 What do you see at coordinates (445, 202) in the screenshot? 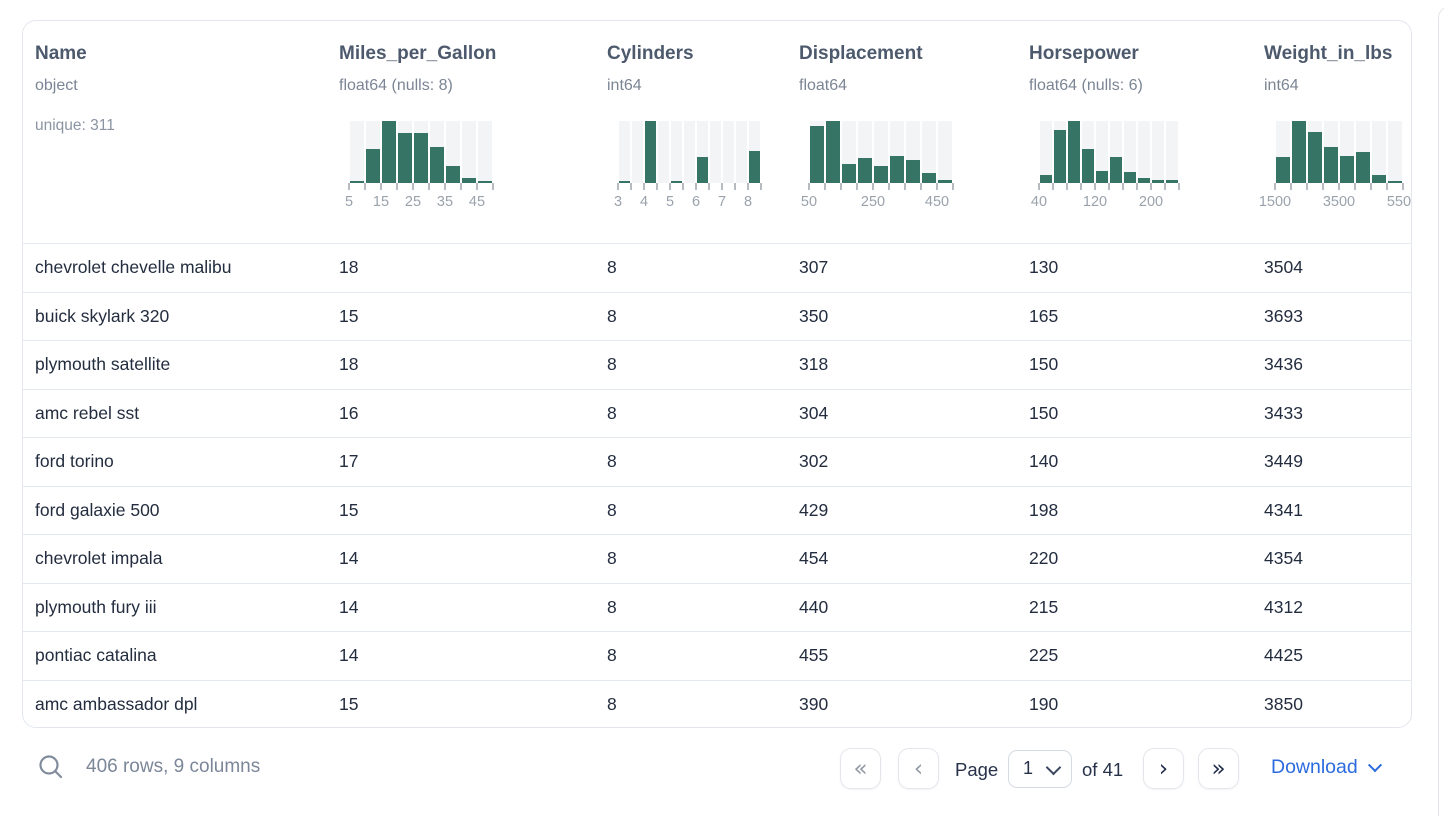
I see `tick-label: 35` at bounding box center [445, 202].